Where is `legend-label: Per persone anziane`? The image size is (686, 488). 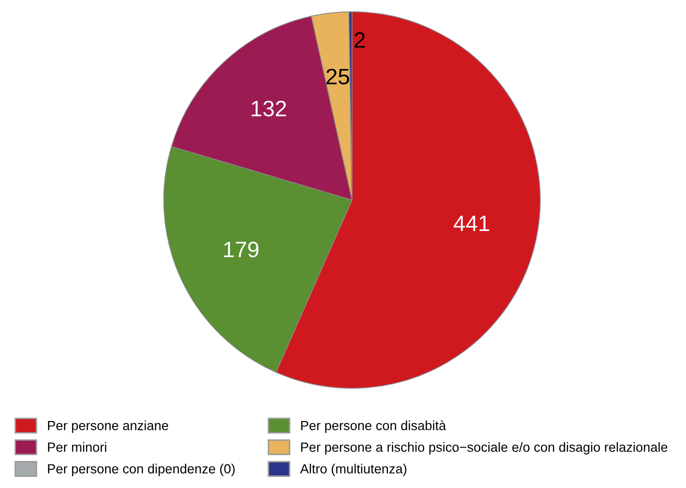
legend-label: Per persone anziane is located at coordinates (108, 426).